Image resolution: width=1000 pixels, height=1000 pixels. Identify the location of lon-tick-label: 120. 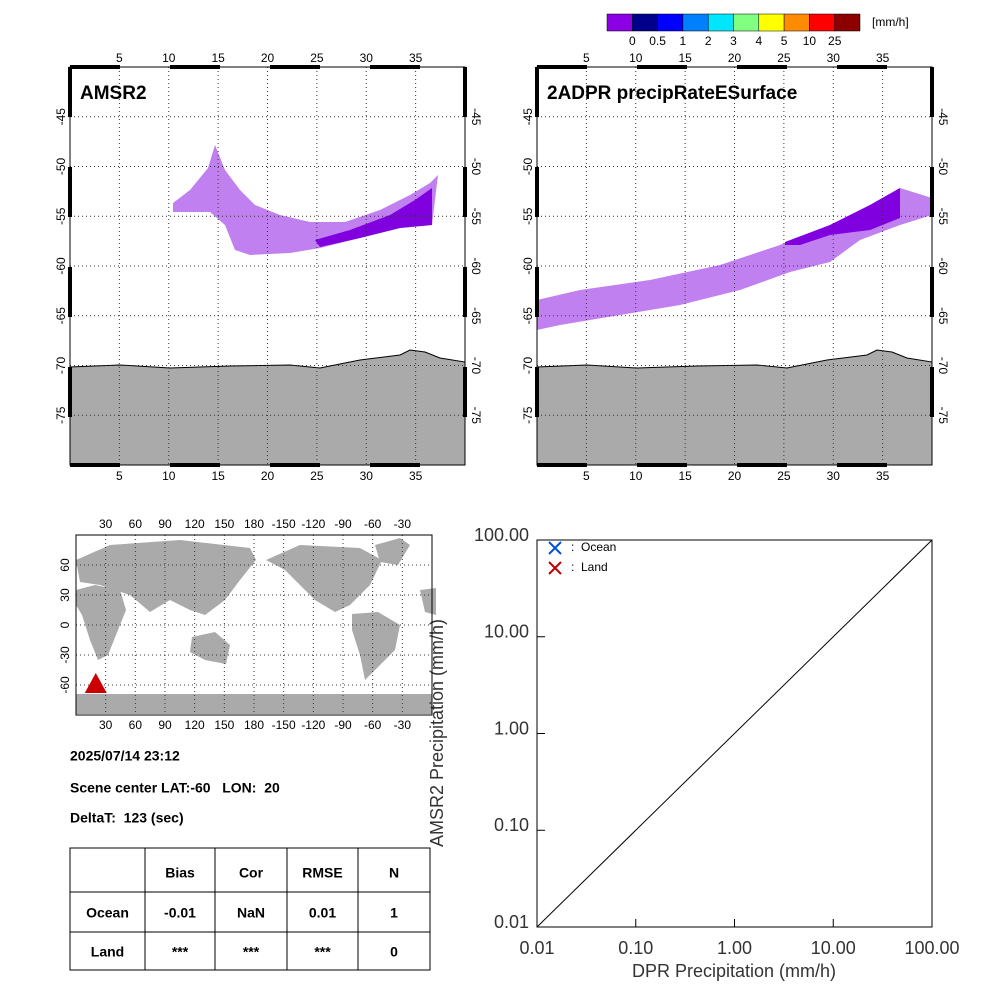
(195, 524).